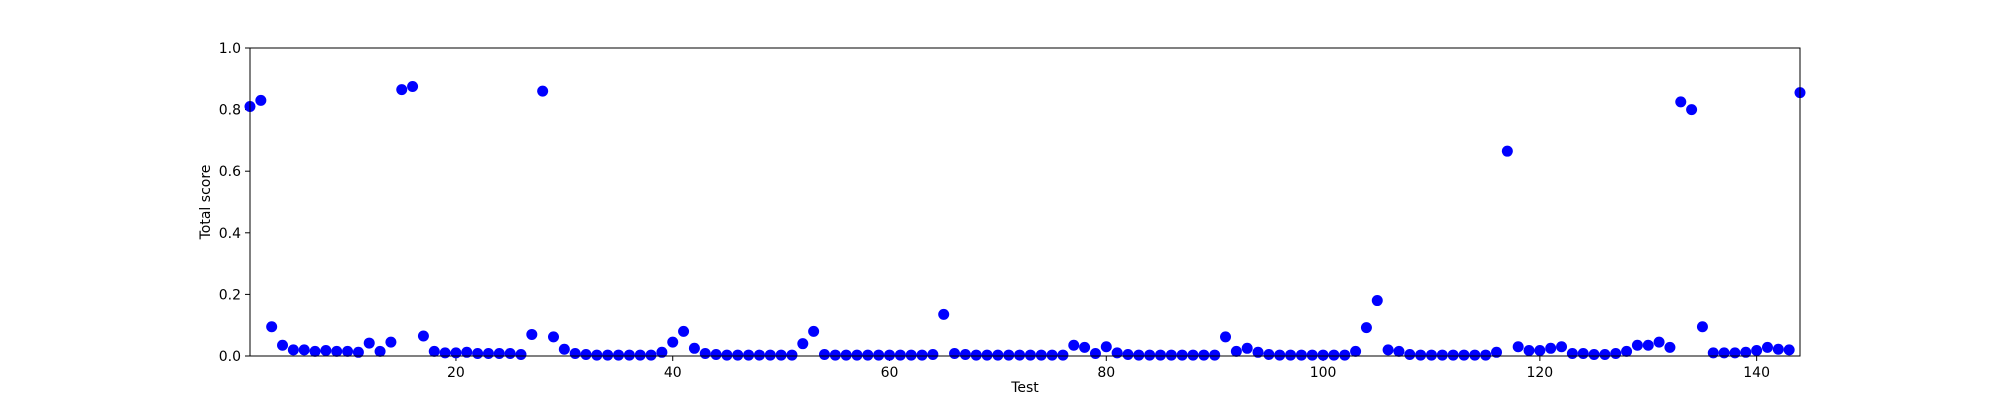 The width and height of the screenshot is (2000, 400). What do you see at coordinates (230, 172) in the screenshot?
I see `y-tick-label: 0.6` at bounding box center [230, 172].